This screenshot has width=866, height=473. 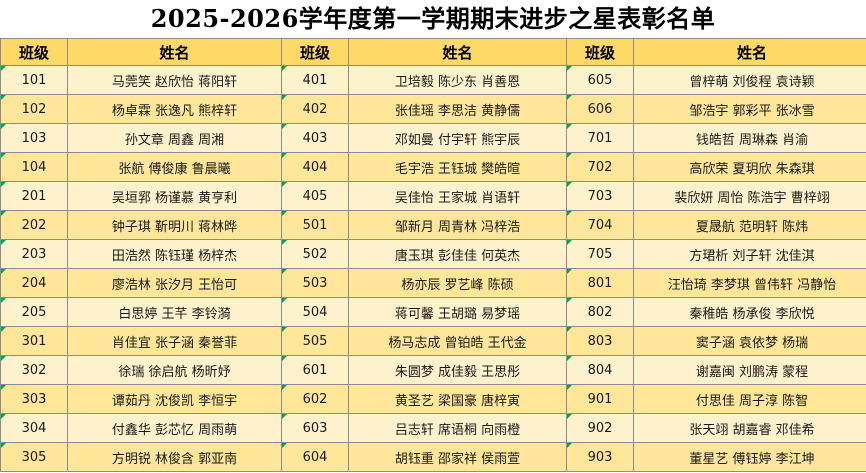 What do you see at coordinates (600, 225) in the screenshot?
I see `class-cell: 704` at bounding box center [600, 225].